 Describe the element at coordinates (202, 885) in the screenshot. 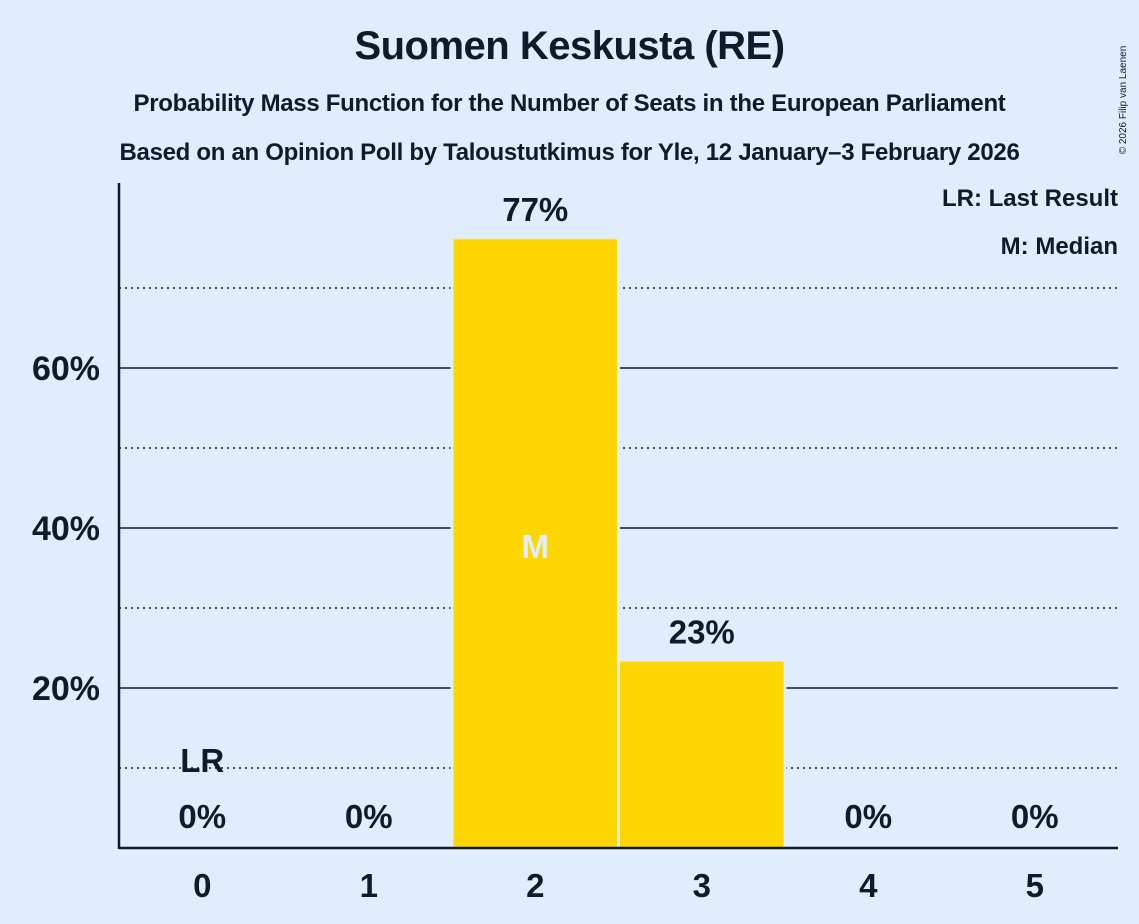

I see `x-tick-label: 0` at that location.